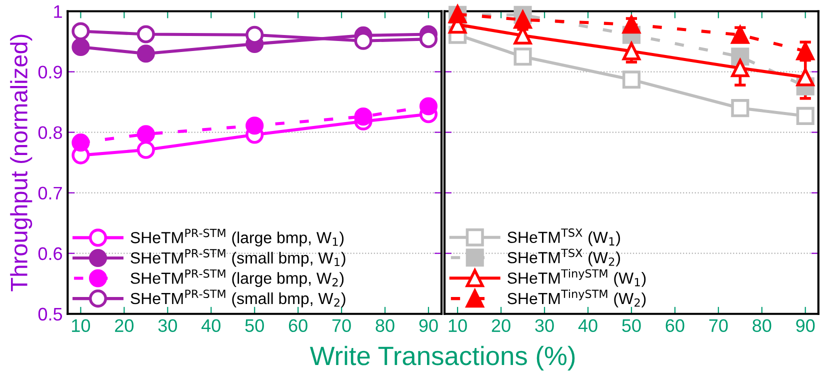  What do you see at coordinates (577, 277) in the screenshot?
I see `legend-label: SHeTM$^{TinySTM}$ (W$_{1}$)` at bounding box center [577, 277].